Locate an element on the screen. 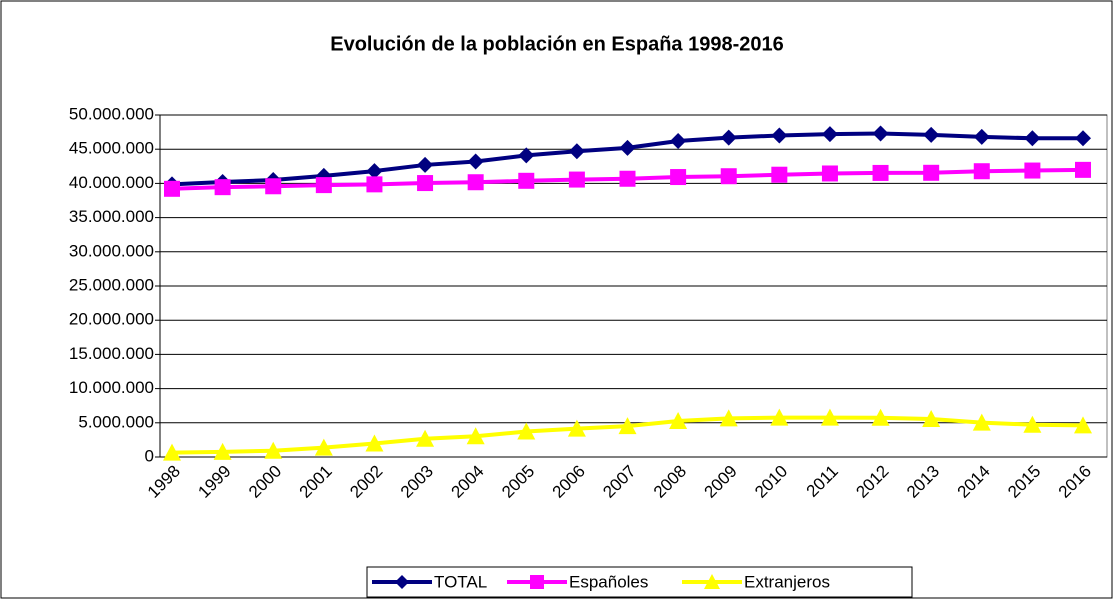  legend: TOTAL Españoles Extranjeros is located at coordinates (639, 582).